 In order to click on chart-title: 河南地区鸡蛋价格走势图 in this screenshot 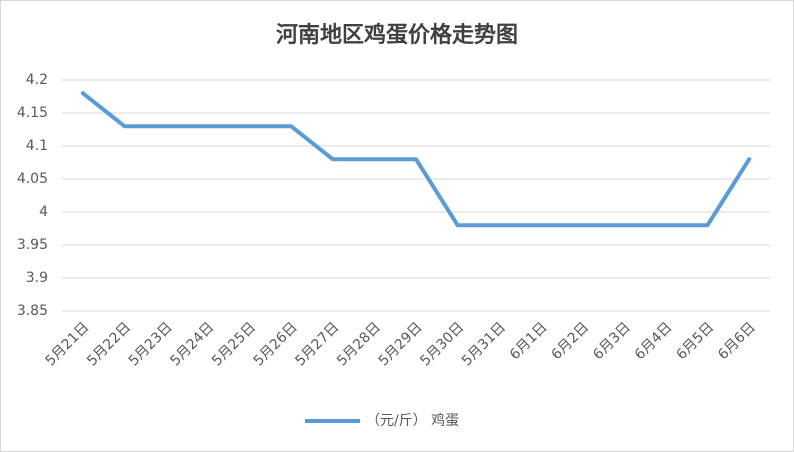, I will do `click(397, 35)`.